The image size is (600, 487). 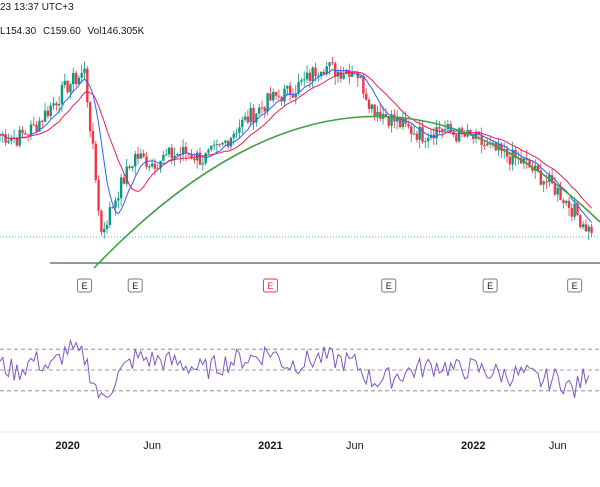 I want to click on ohlc-values: L154.30 C159.60 Vol146.305K, so click(x=72, y=32).